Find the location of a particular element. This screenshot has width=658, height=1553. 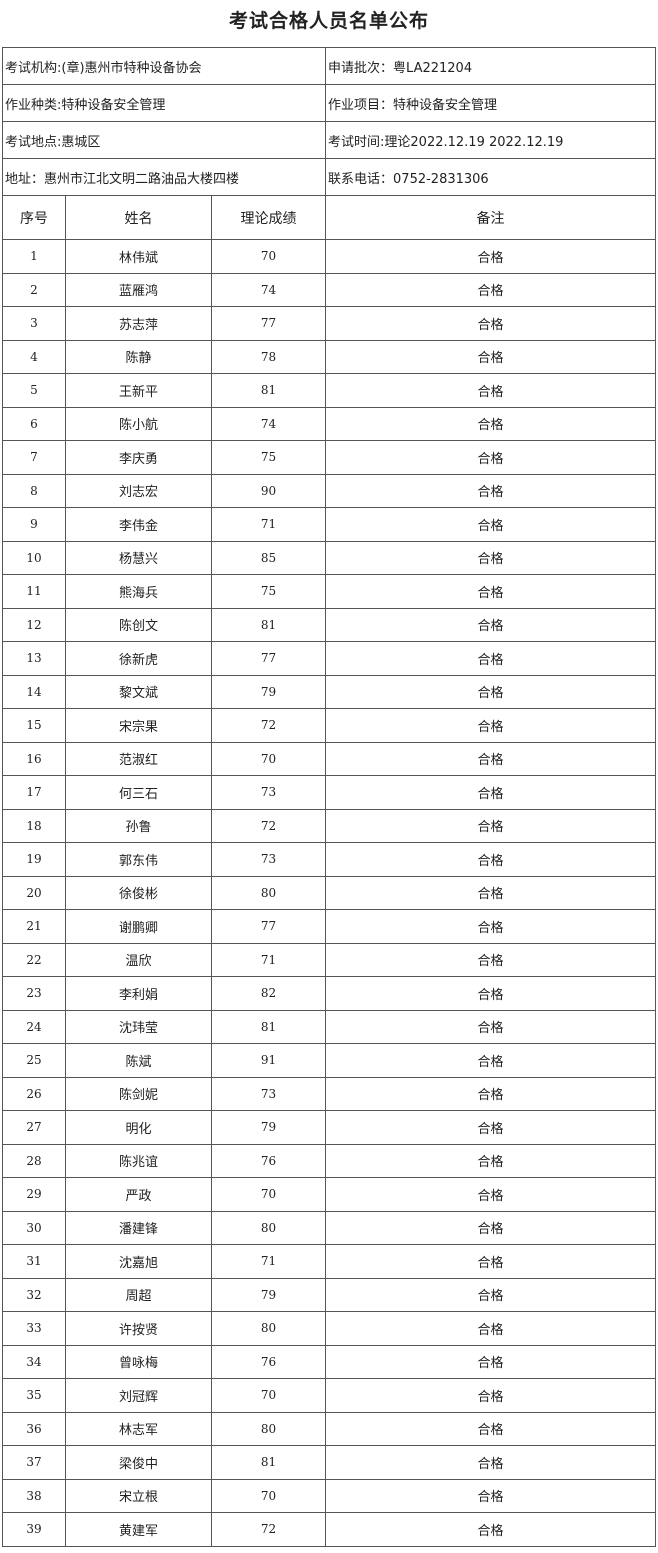

row-name: 郭东伟 is located at coordinates (138, 859).